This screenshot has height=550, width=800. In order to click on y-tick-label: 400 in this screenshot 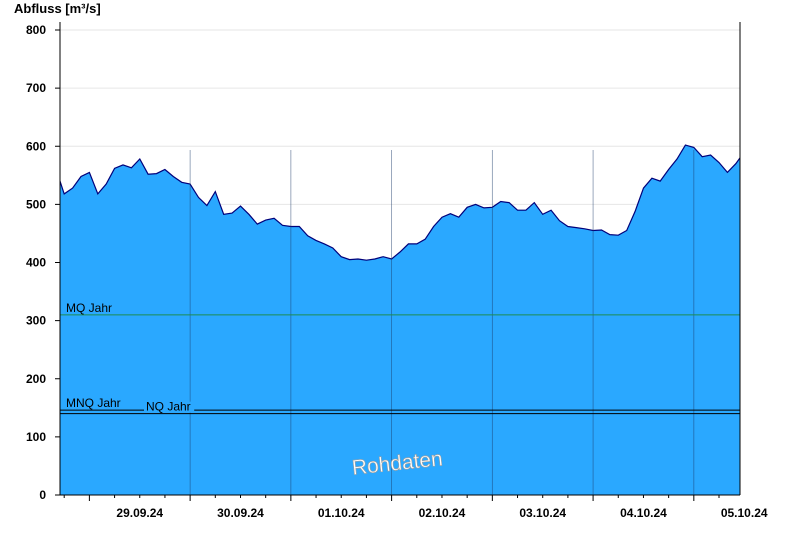, I will do `click(36, 263)`.